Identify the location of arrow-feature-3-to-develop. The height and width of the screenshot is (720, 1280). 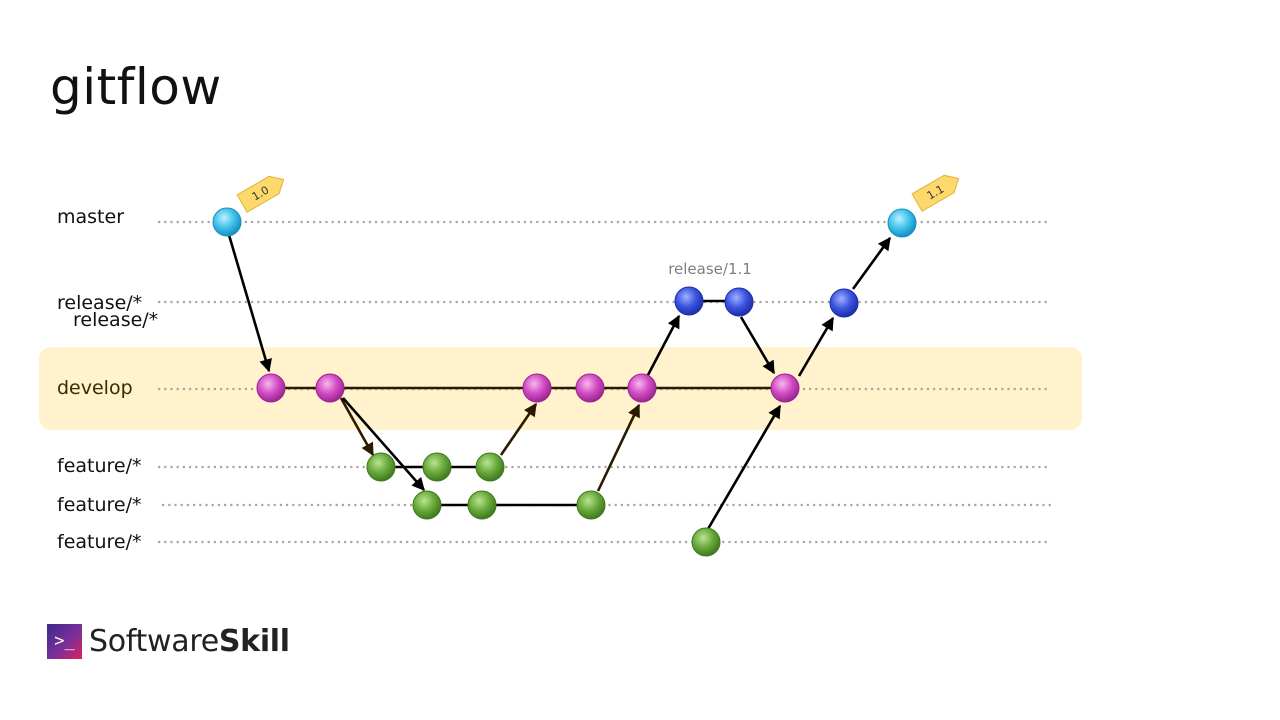
(744, 467).